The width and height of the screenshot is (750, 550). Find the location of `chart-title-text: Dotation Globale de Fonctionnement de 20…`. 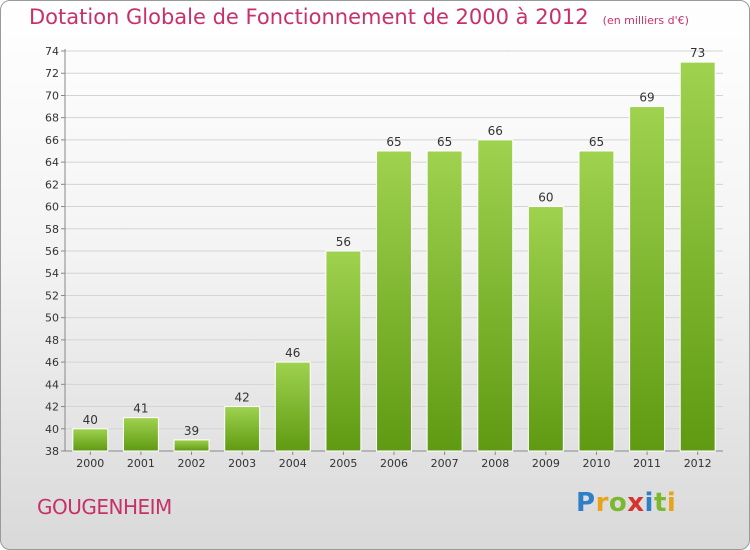

chart-title-text: Dotation Globale de Fonctionnement de 20… is located at coordinates (309, 17).